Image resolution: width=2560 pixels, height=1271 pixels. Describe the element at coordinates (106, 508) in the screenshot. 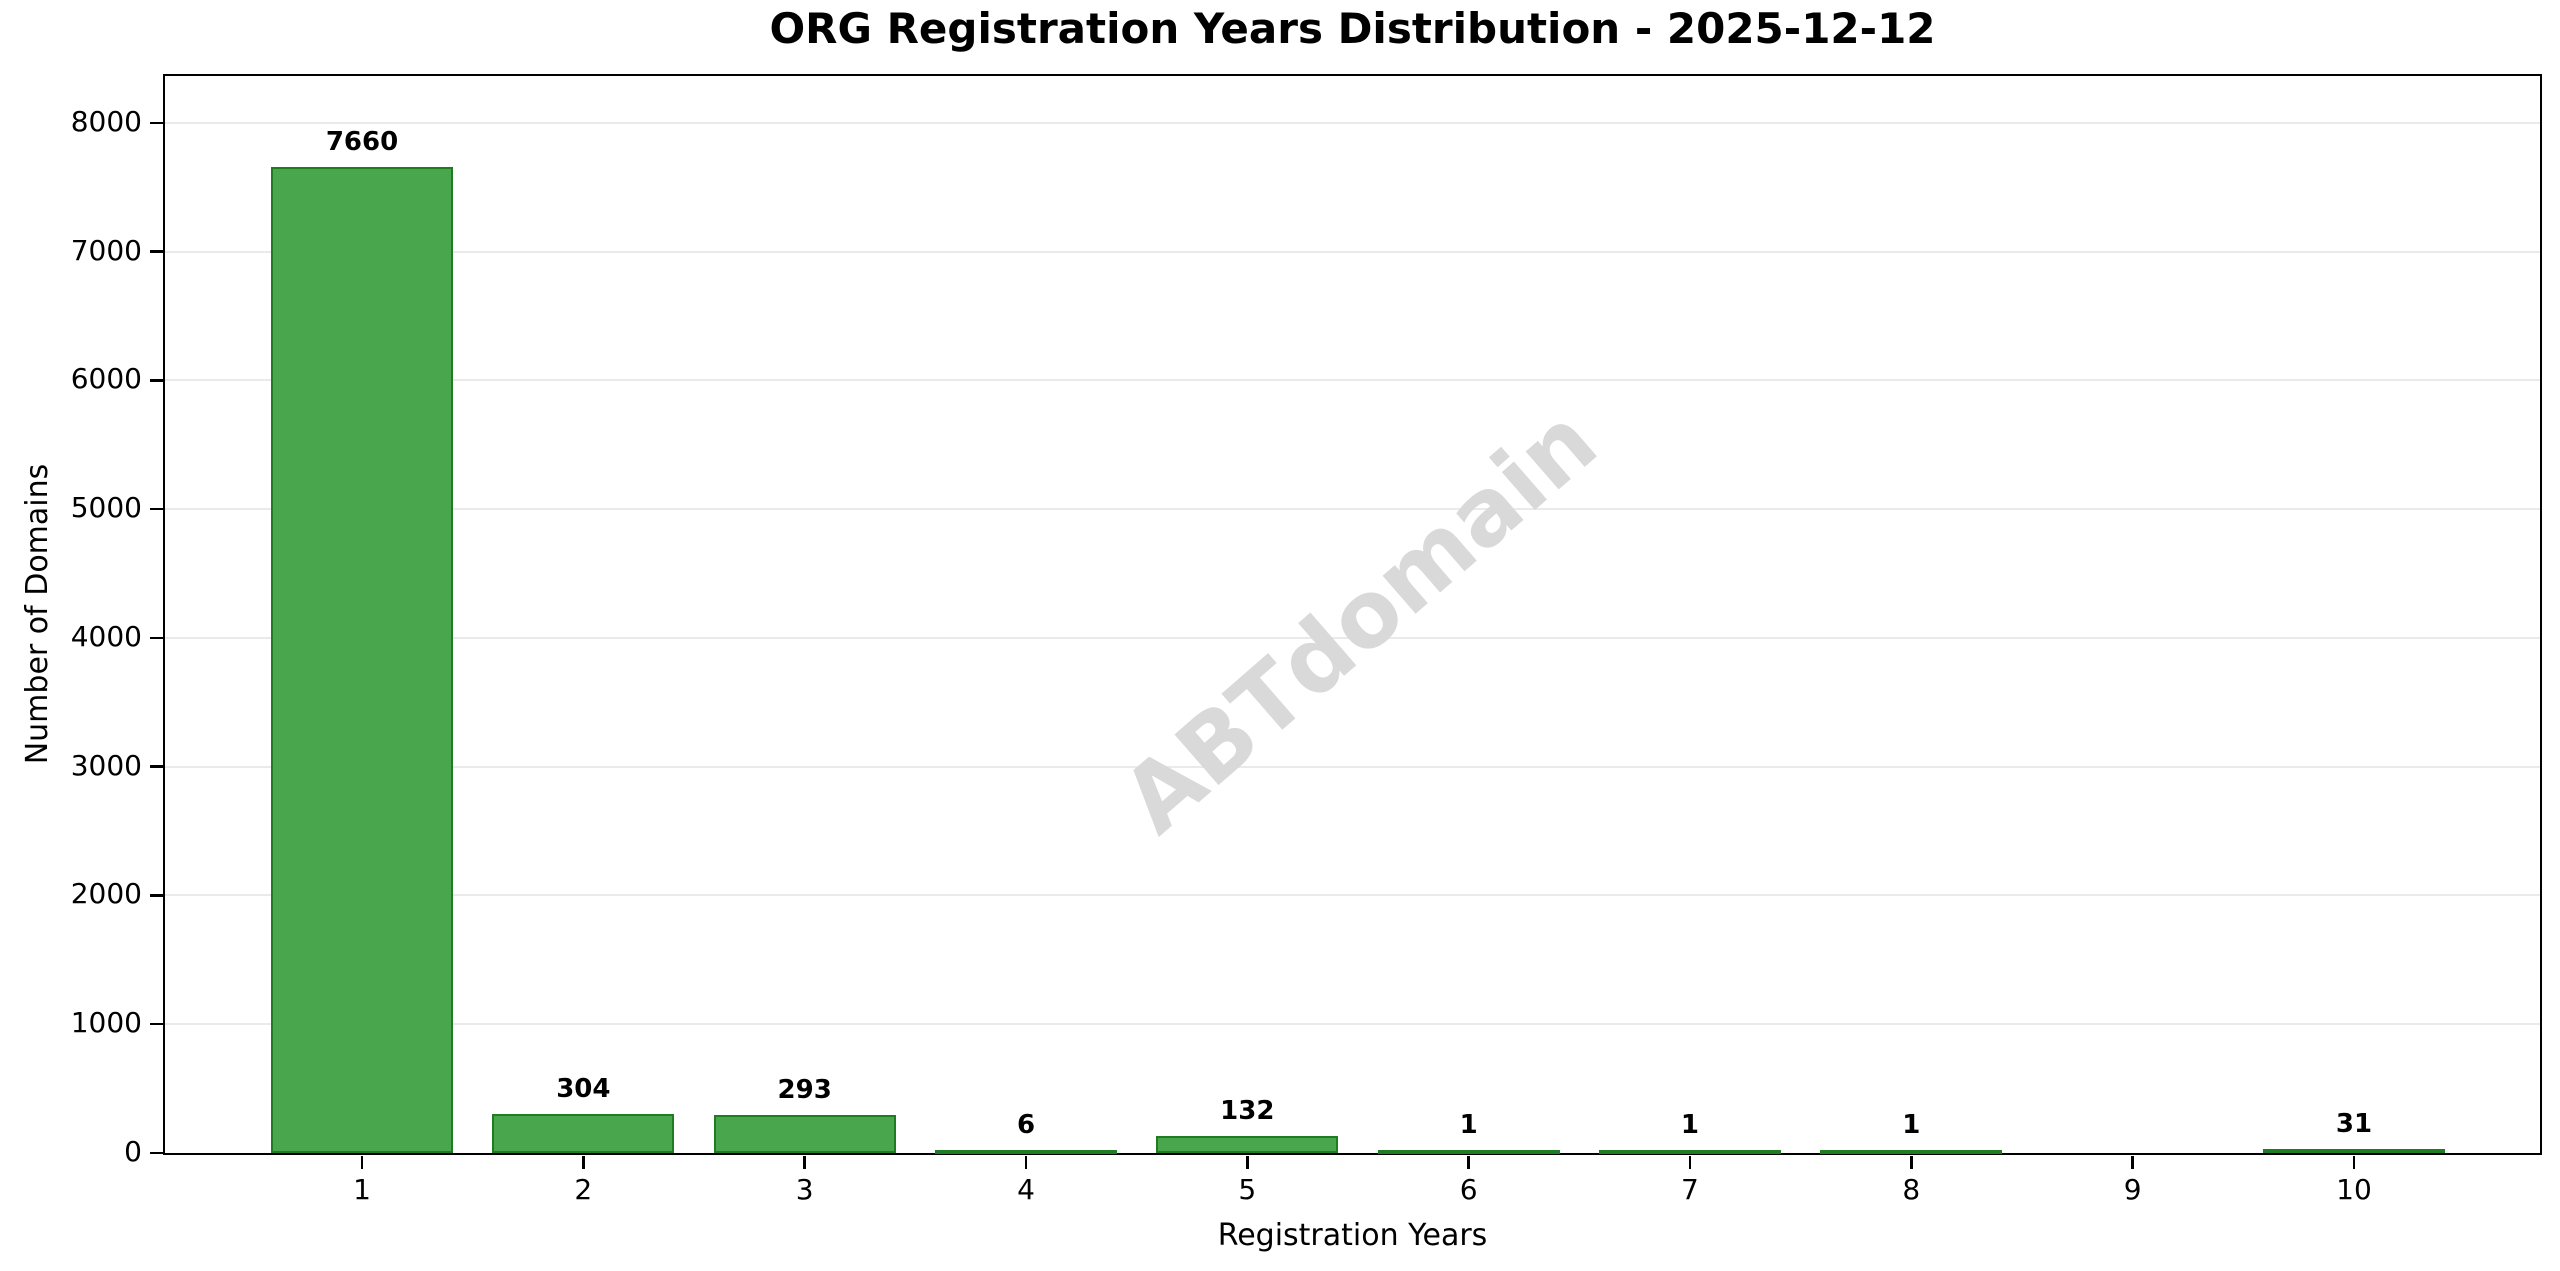

I see `y-tick-label-5000: 5000` at that location.